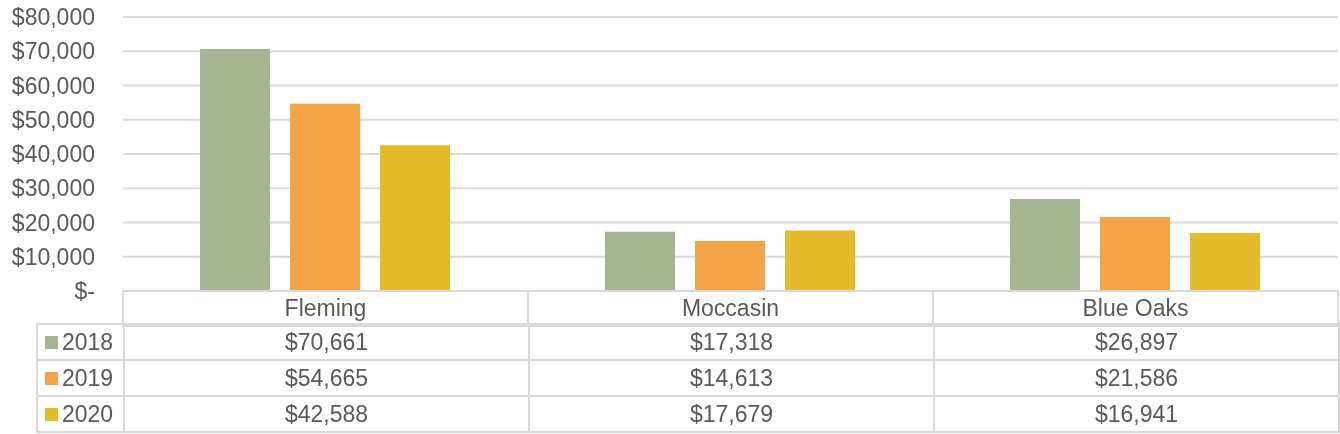 The height and width of the screenshot is (434, 1340). What do you see at coordinates (84, 291) in the screenshot?
I see `y-tick-label: $-` at bounding box center [84, 291].